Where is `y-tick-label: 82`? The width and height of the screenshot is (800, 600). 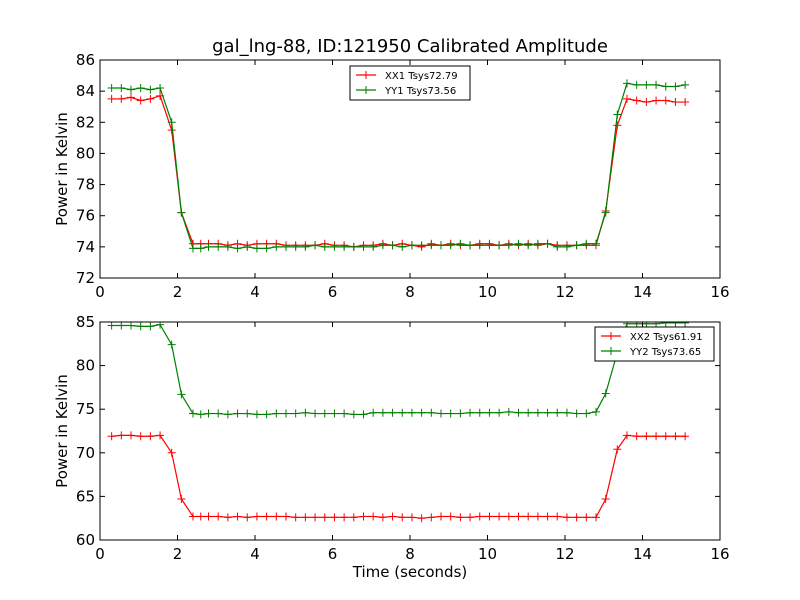
y-tick-label: 82 is located at coordinates (85, 122).